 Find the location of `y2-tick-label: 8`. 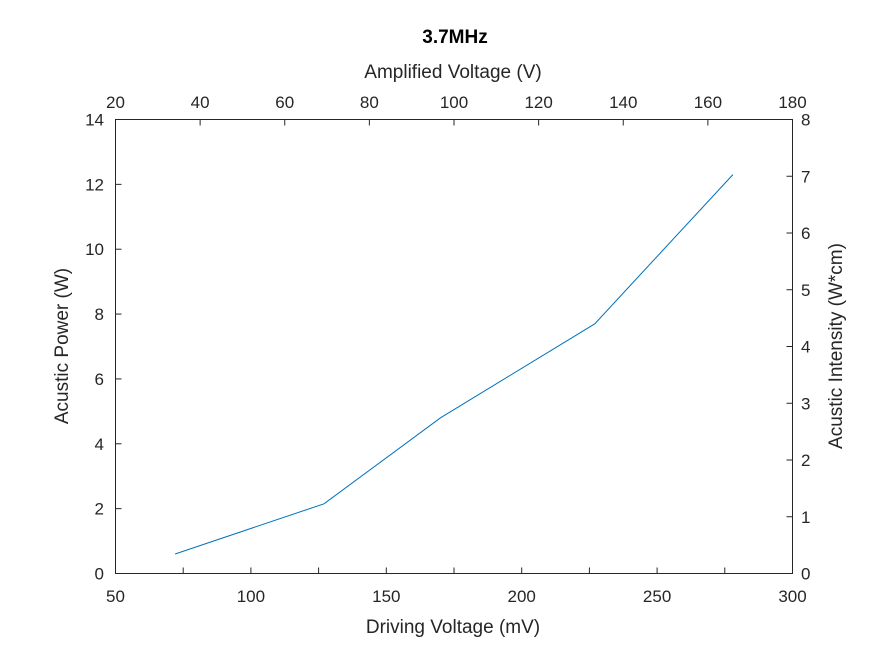

y2-tick-label: 8 is located at coordinates (805, 120).